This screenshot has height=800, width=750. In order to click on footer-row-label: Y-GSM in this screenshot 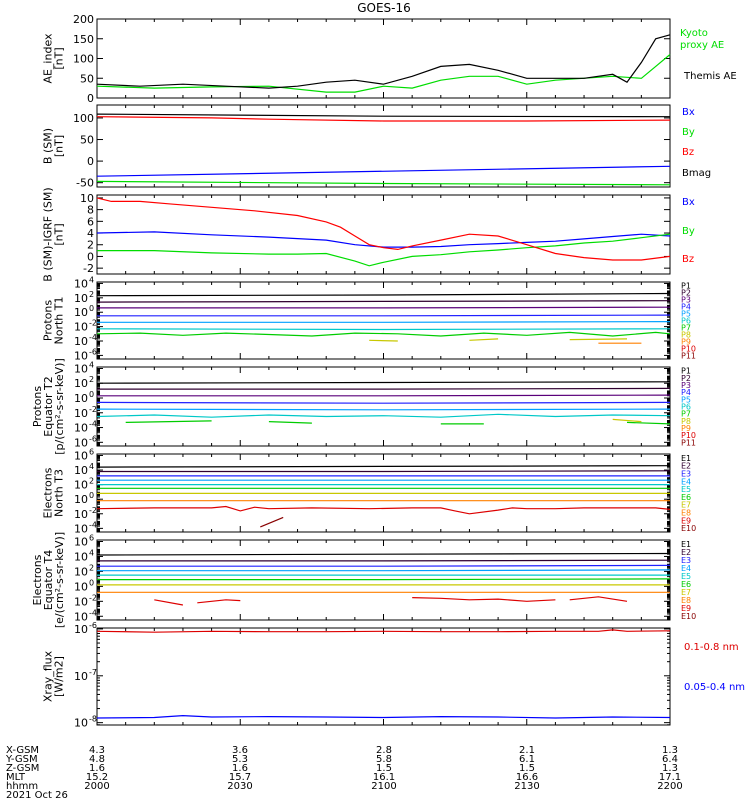, I will do `click(21, 759)`.